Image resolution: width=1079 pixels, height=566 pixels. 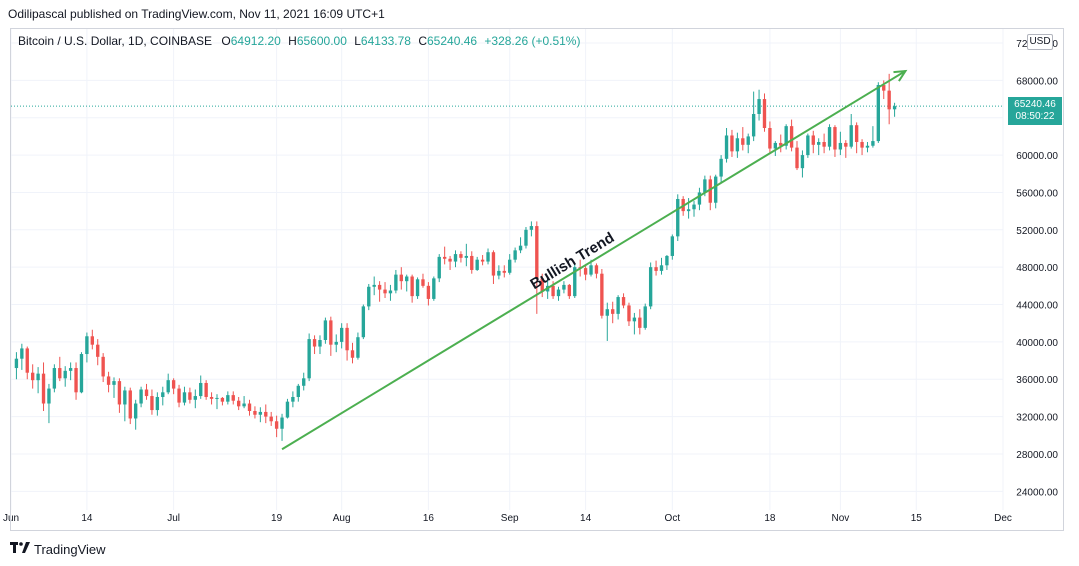 I want to click on symbol-label: Bitcoin / U.S. Dollar, 1D, COINBASE, so click(x=115, y=41).